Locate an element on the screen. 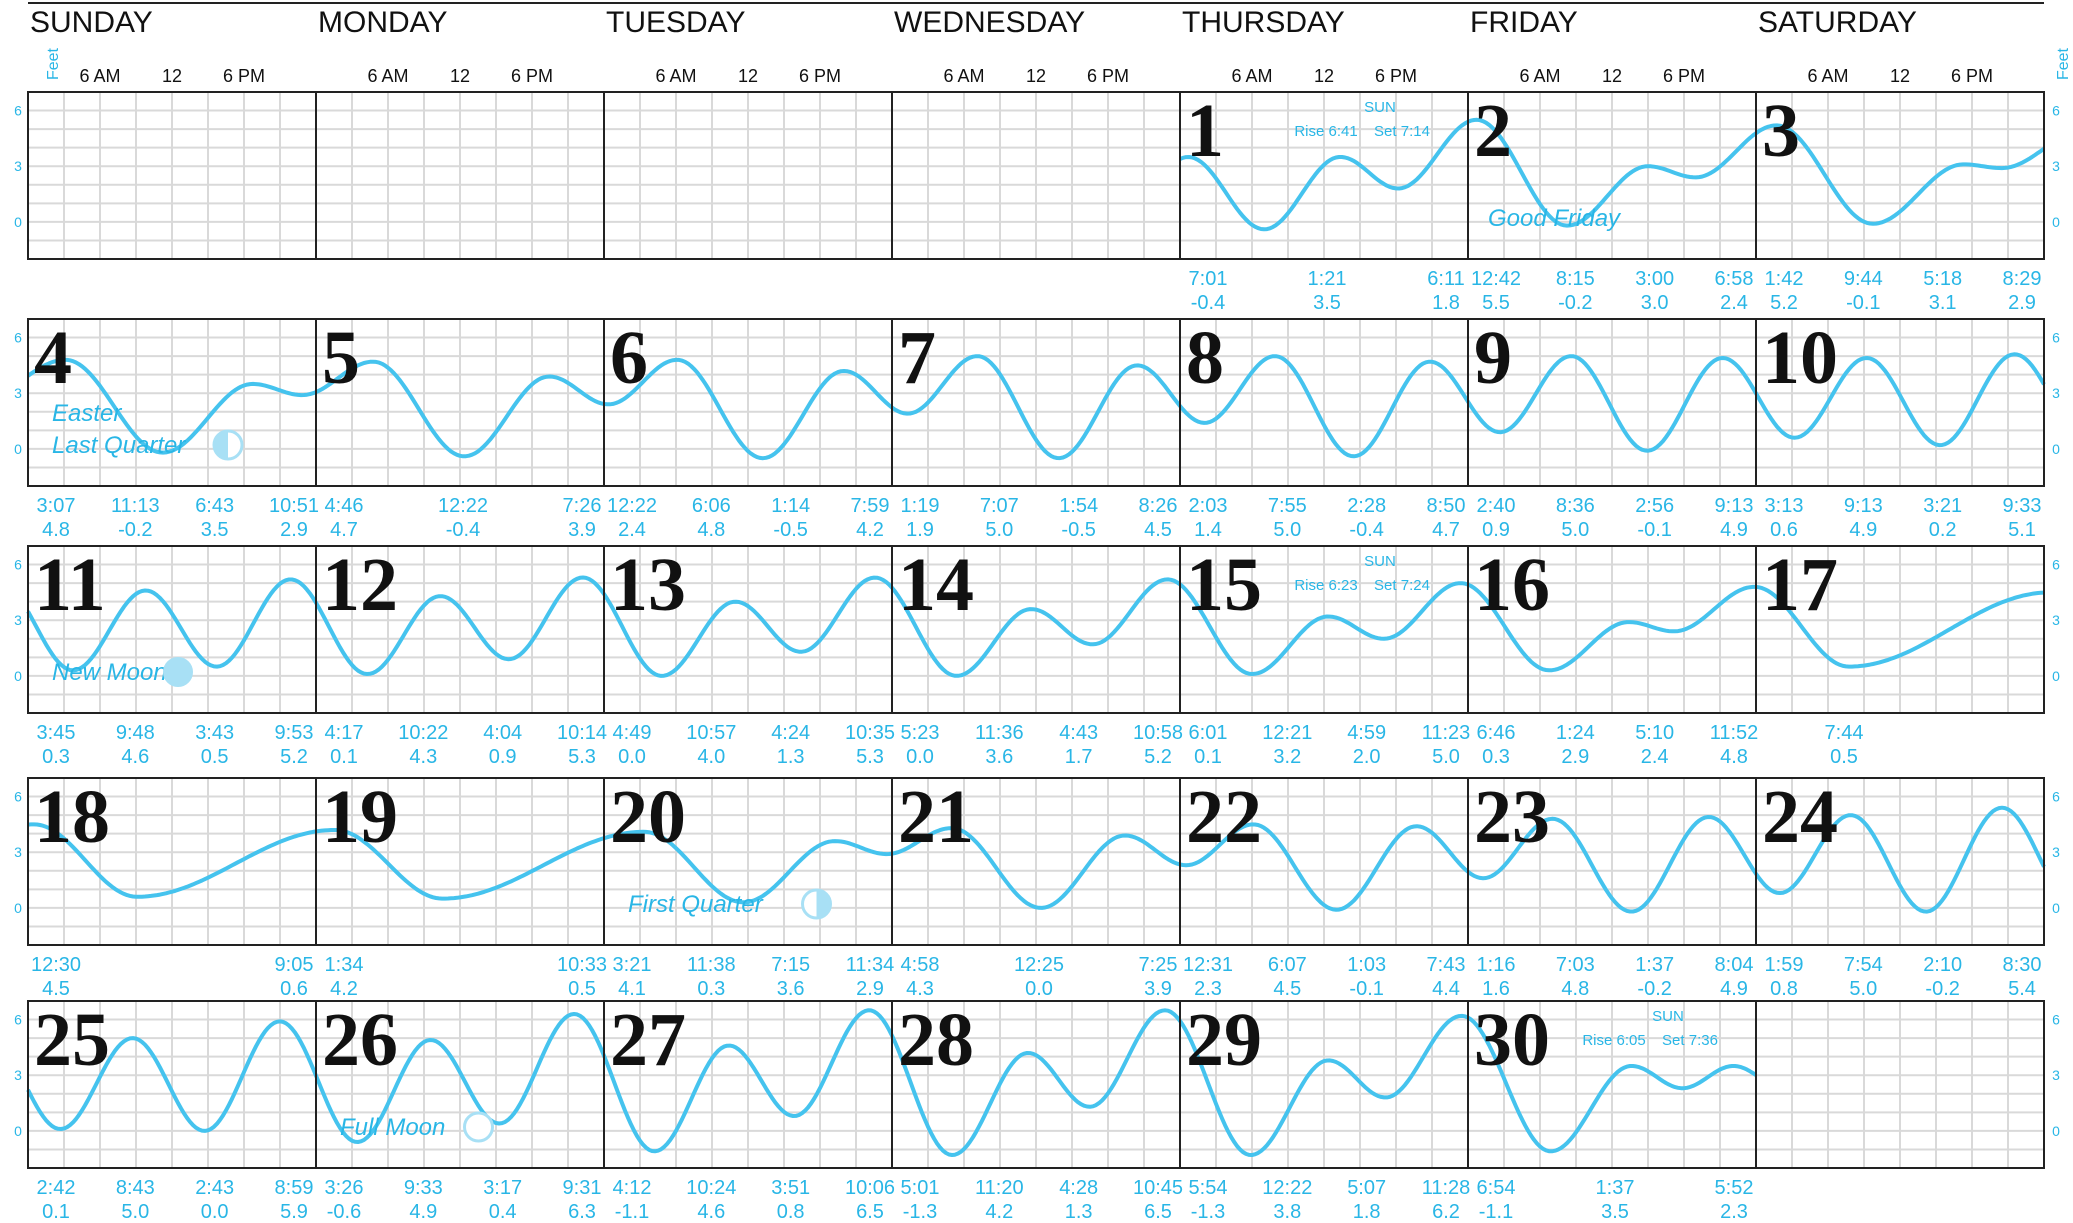  tide-time-label: 4:59 is located at coordinates (1366, 733).